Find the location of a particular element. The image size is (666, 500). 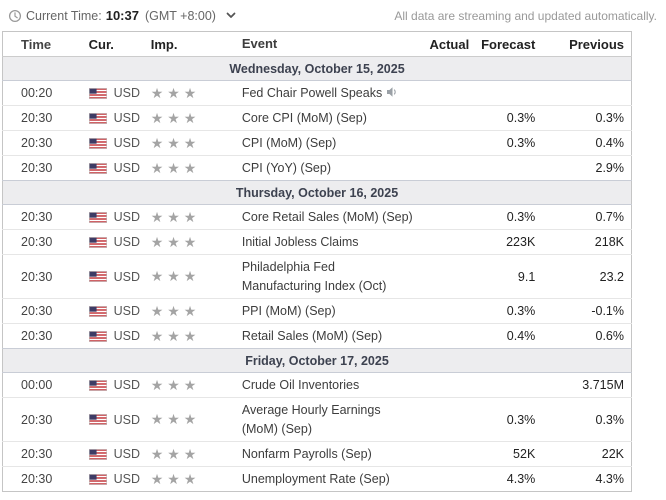

table-row: 20:30 USD ★★★ PPI (MoM) (Sep) 0.3% -0.1% is located at coordinates (317, 311).